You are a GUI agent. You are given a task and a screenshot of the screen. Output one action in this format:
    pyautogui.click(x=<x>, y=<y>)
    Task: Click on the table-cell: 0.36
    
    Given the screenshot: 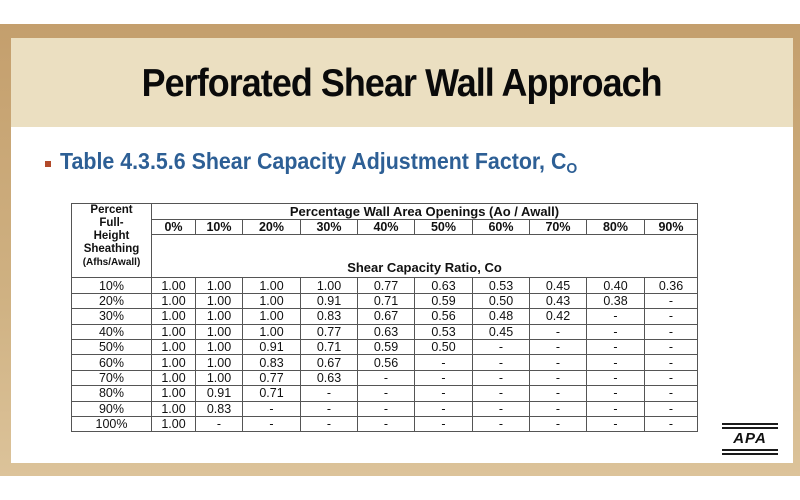 What is the action you would take?
    pyautogui.click(x=671, y=285)
    